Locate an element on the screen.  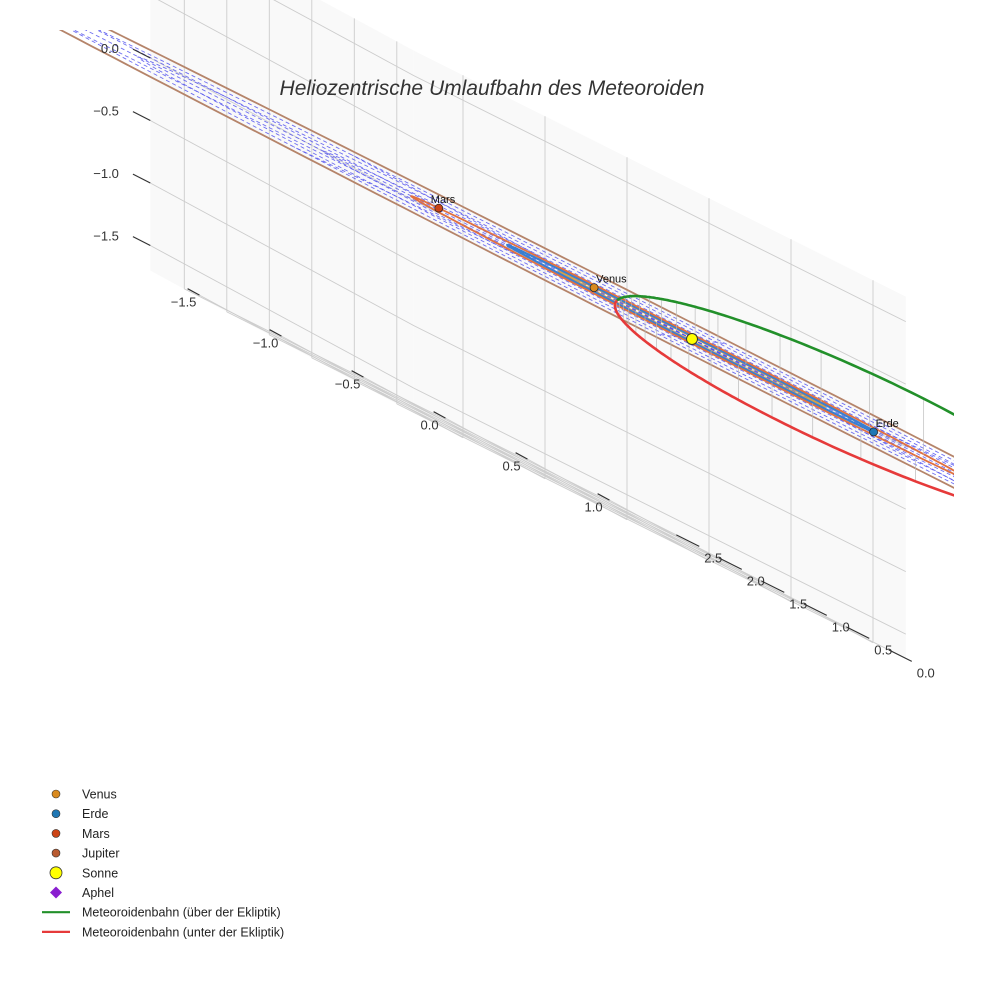
z-tick-label: −0.5 is located at coordinates (106, 111).